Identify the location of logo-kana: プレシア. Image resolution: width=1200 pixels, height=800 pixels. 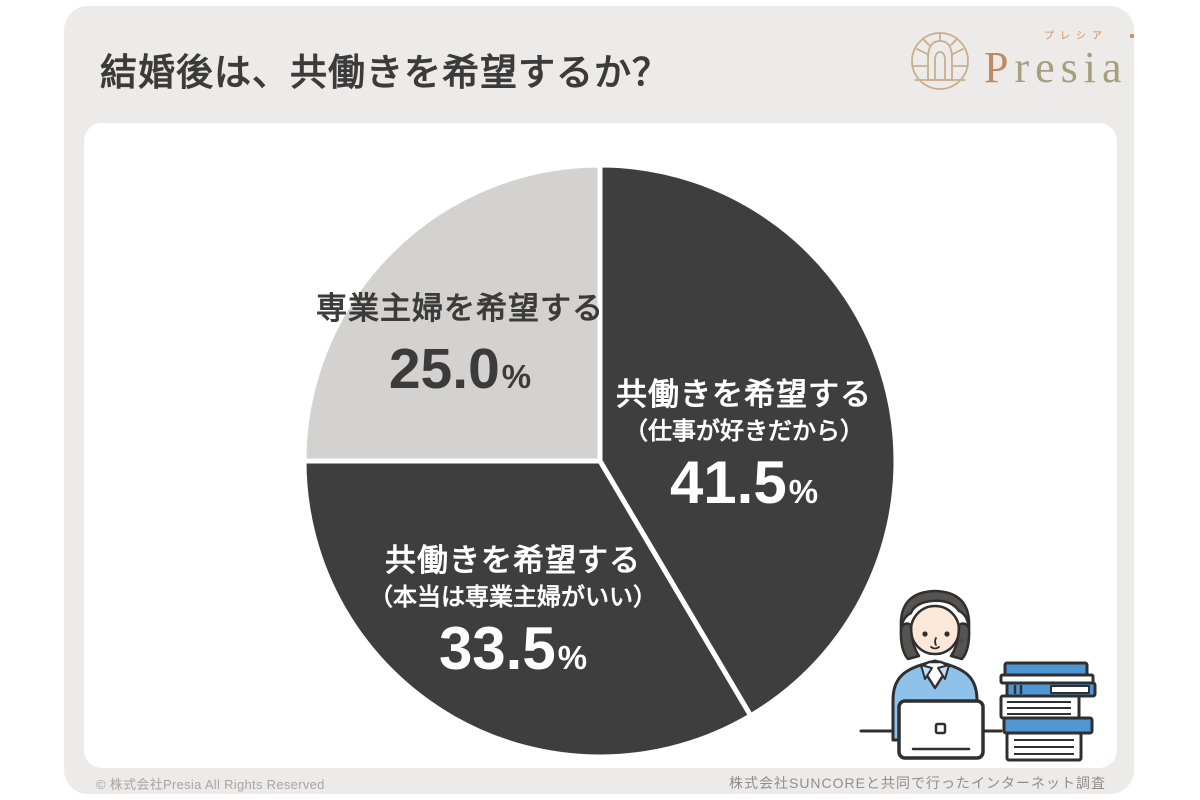
(1076, 36).